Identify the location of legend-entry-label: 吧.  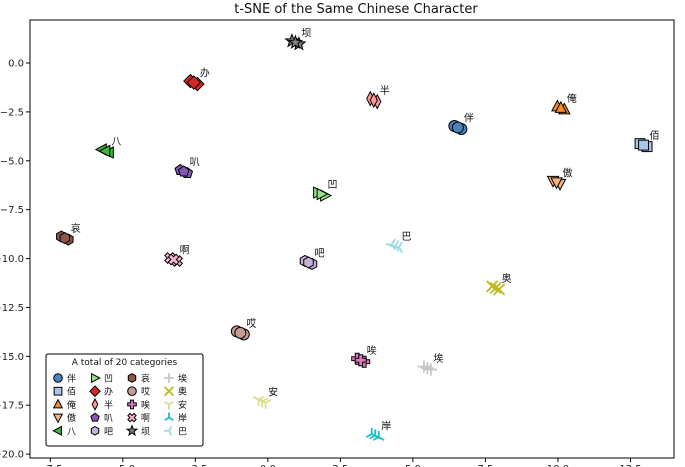
(108, 431).